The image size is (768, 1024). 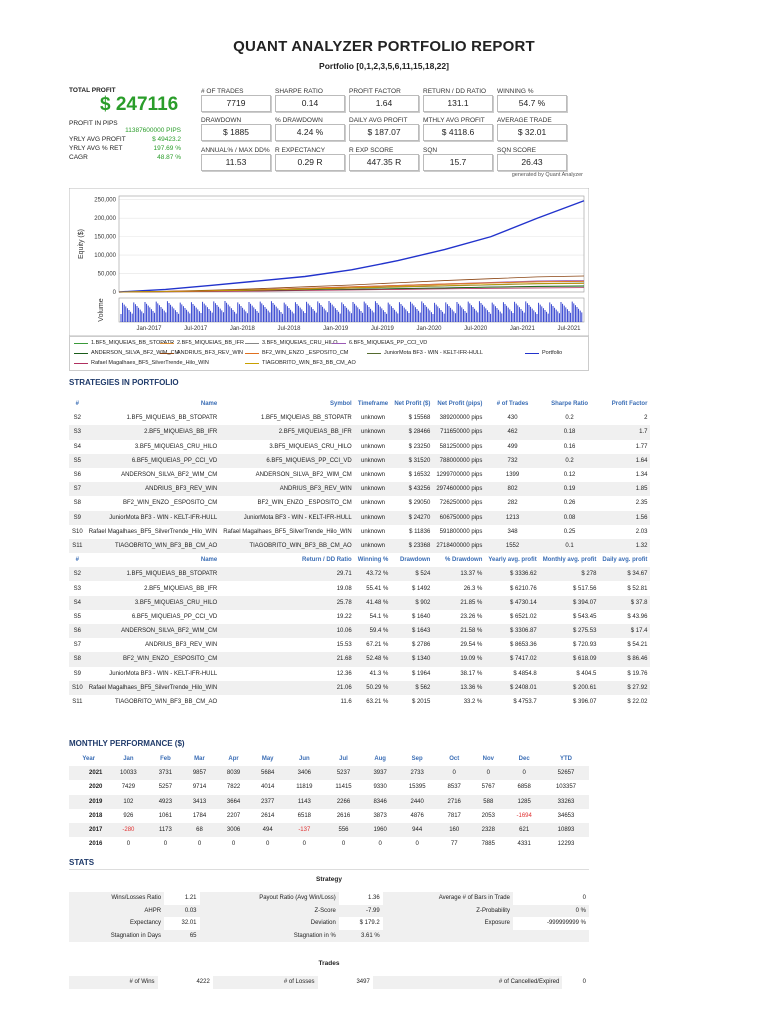 I want to click on x-tick-label: Jan-2018, so click(x=243, y=329).